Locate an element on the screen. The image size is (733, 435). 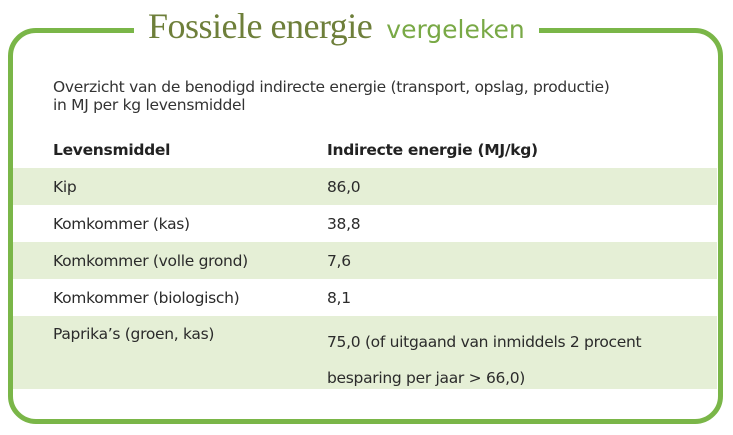
header-value: Indirecte energie (MJ/kg) is located at coordinates (432, 149).